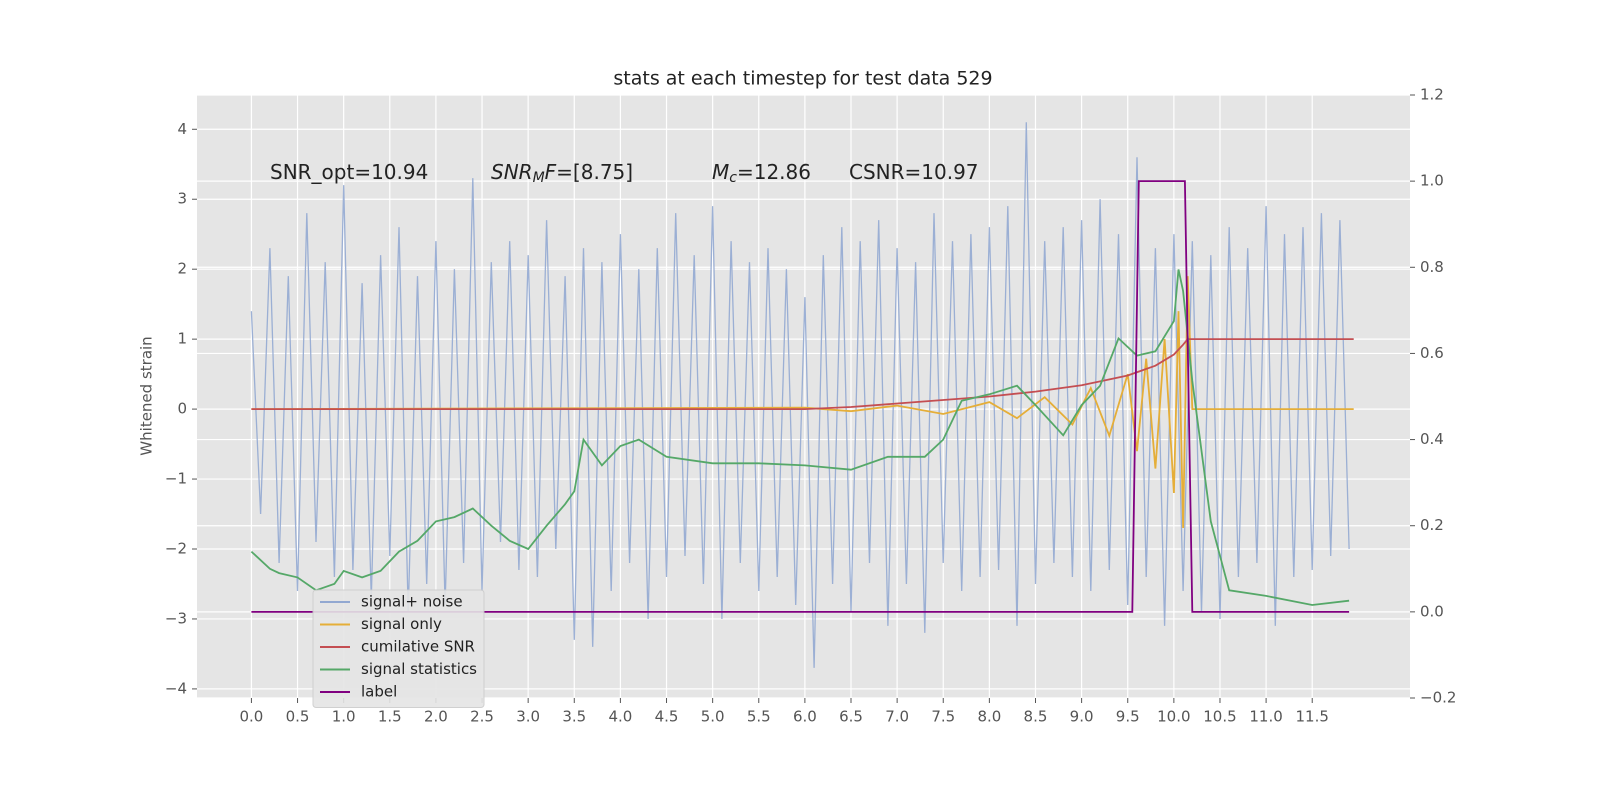 The width and height of the screenshot is (1600, 800). Describe the element at coordinates (436, 717) in the screenshot. I see `x-tick-label: 2.0` at that location.